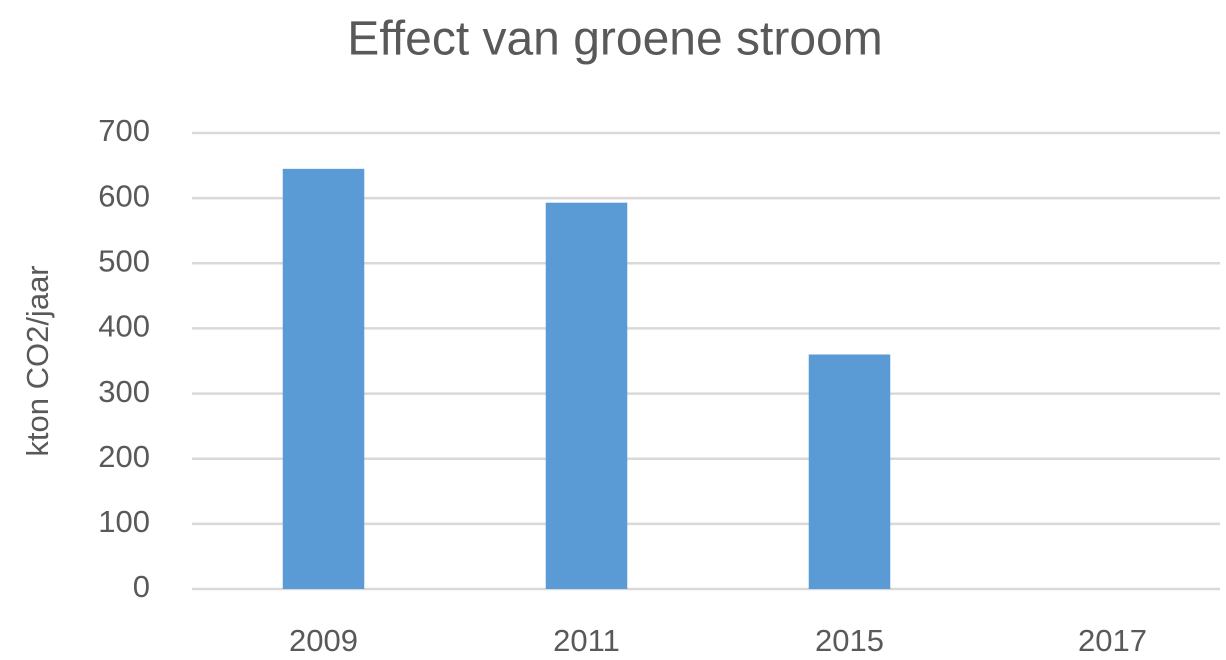 The width and height of the screenshot is (1226, 660). Describe the element at coordinates (124, 195) in the screenshot. I see `y-tick-label: 600` at that location.